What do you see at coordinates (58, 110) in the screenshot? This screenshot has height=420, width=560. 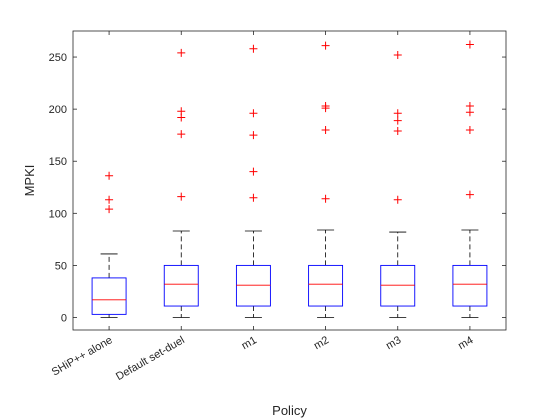 I see `y-tick-label: 200` at bounding box center [58, 110].